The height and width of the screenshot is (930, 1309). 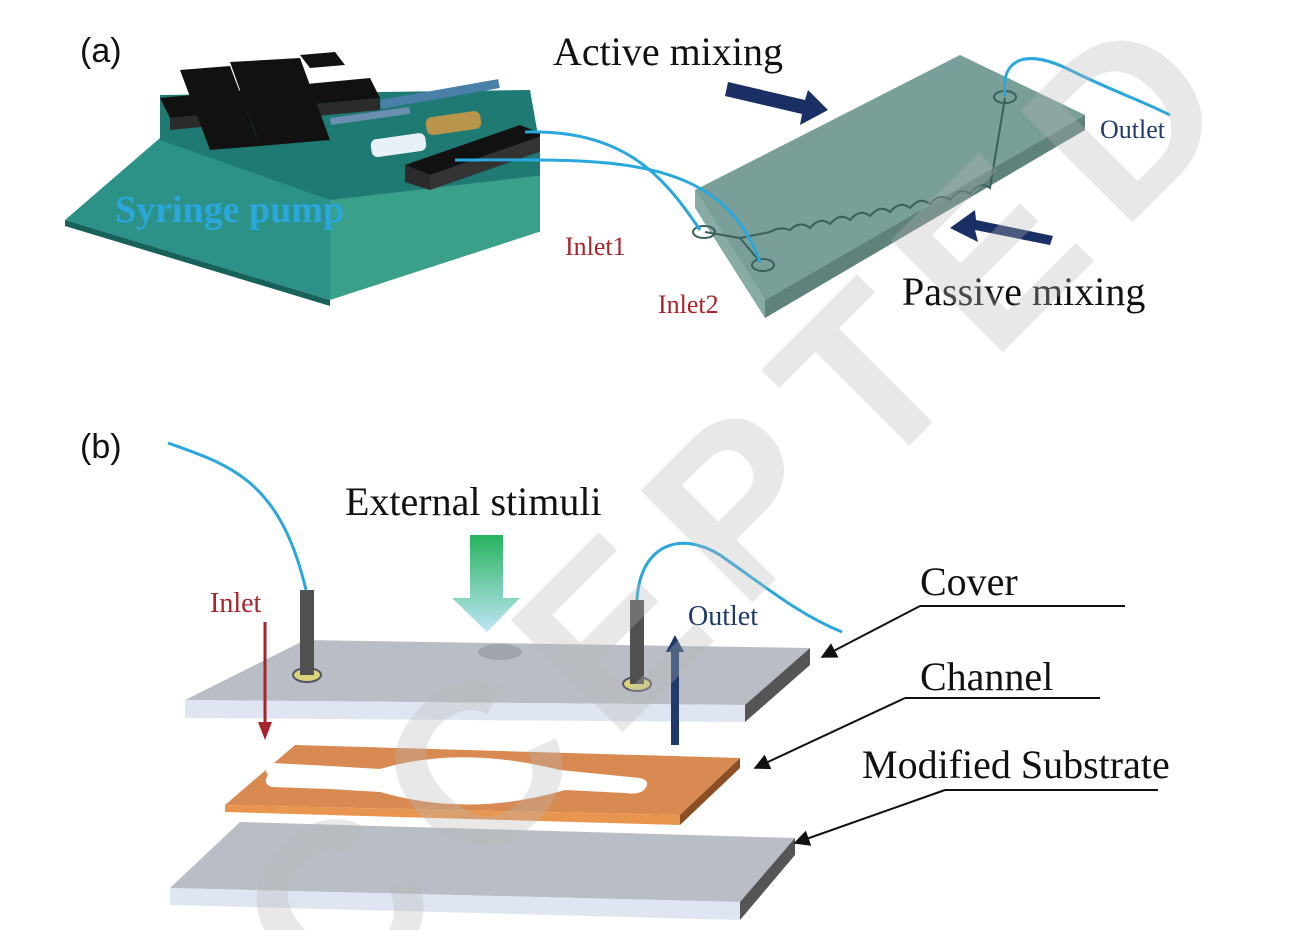 I want to click on syringe-pump, so click(x=305, y=179).